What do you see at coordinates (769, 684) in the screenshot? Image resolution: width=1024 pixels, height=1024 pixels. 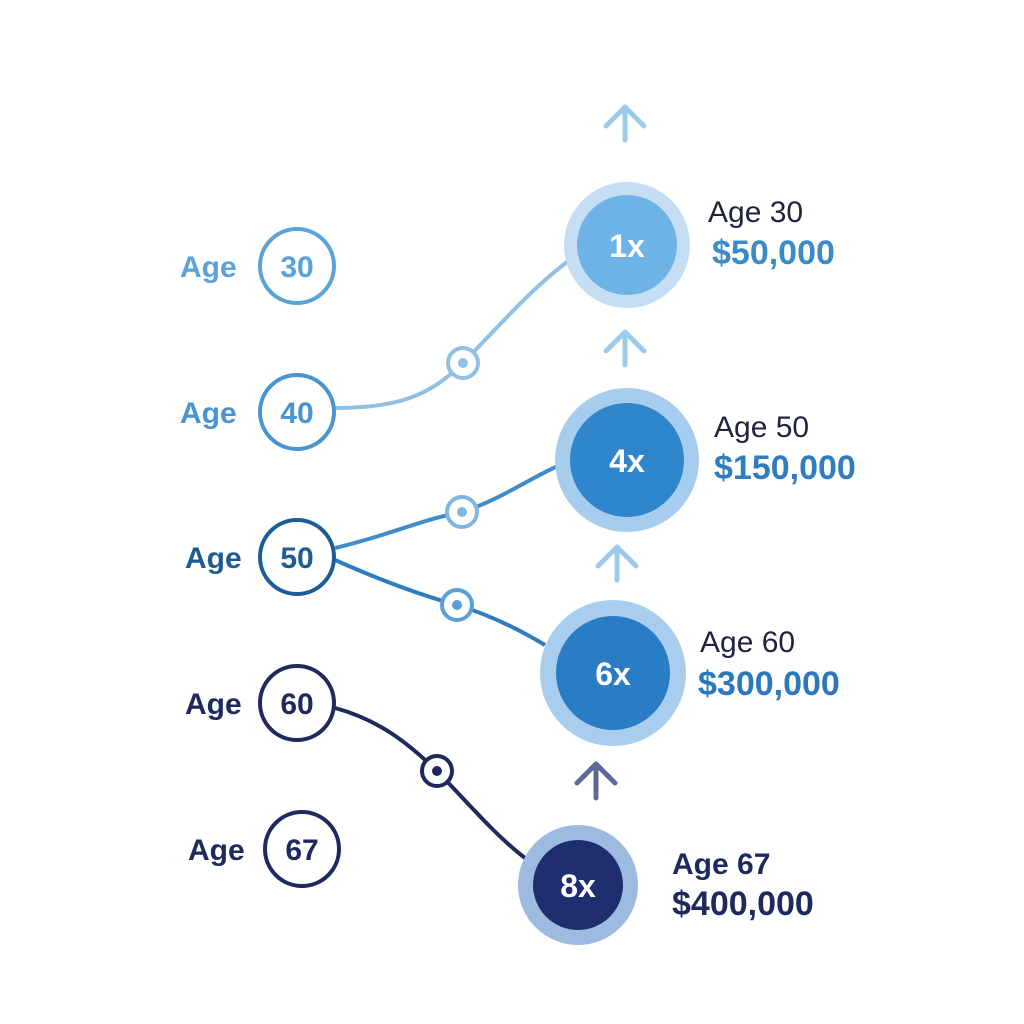 I see `milestone-amount: $300,000` at bounding box center [769, 684].